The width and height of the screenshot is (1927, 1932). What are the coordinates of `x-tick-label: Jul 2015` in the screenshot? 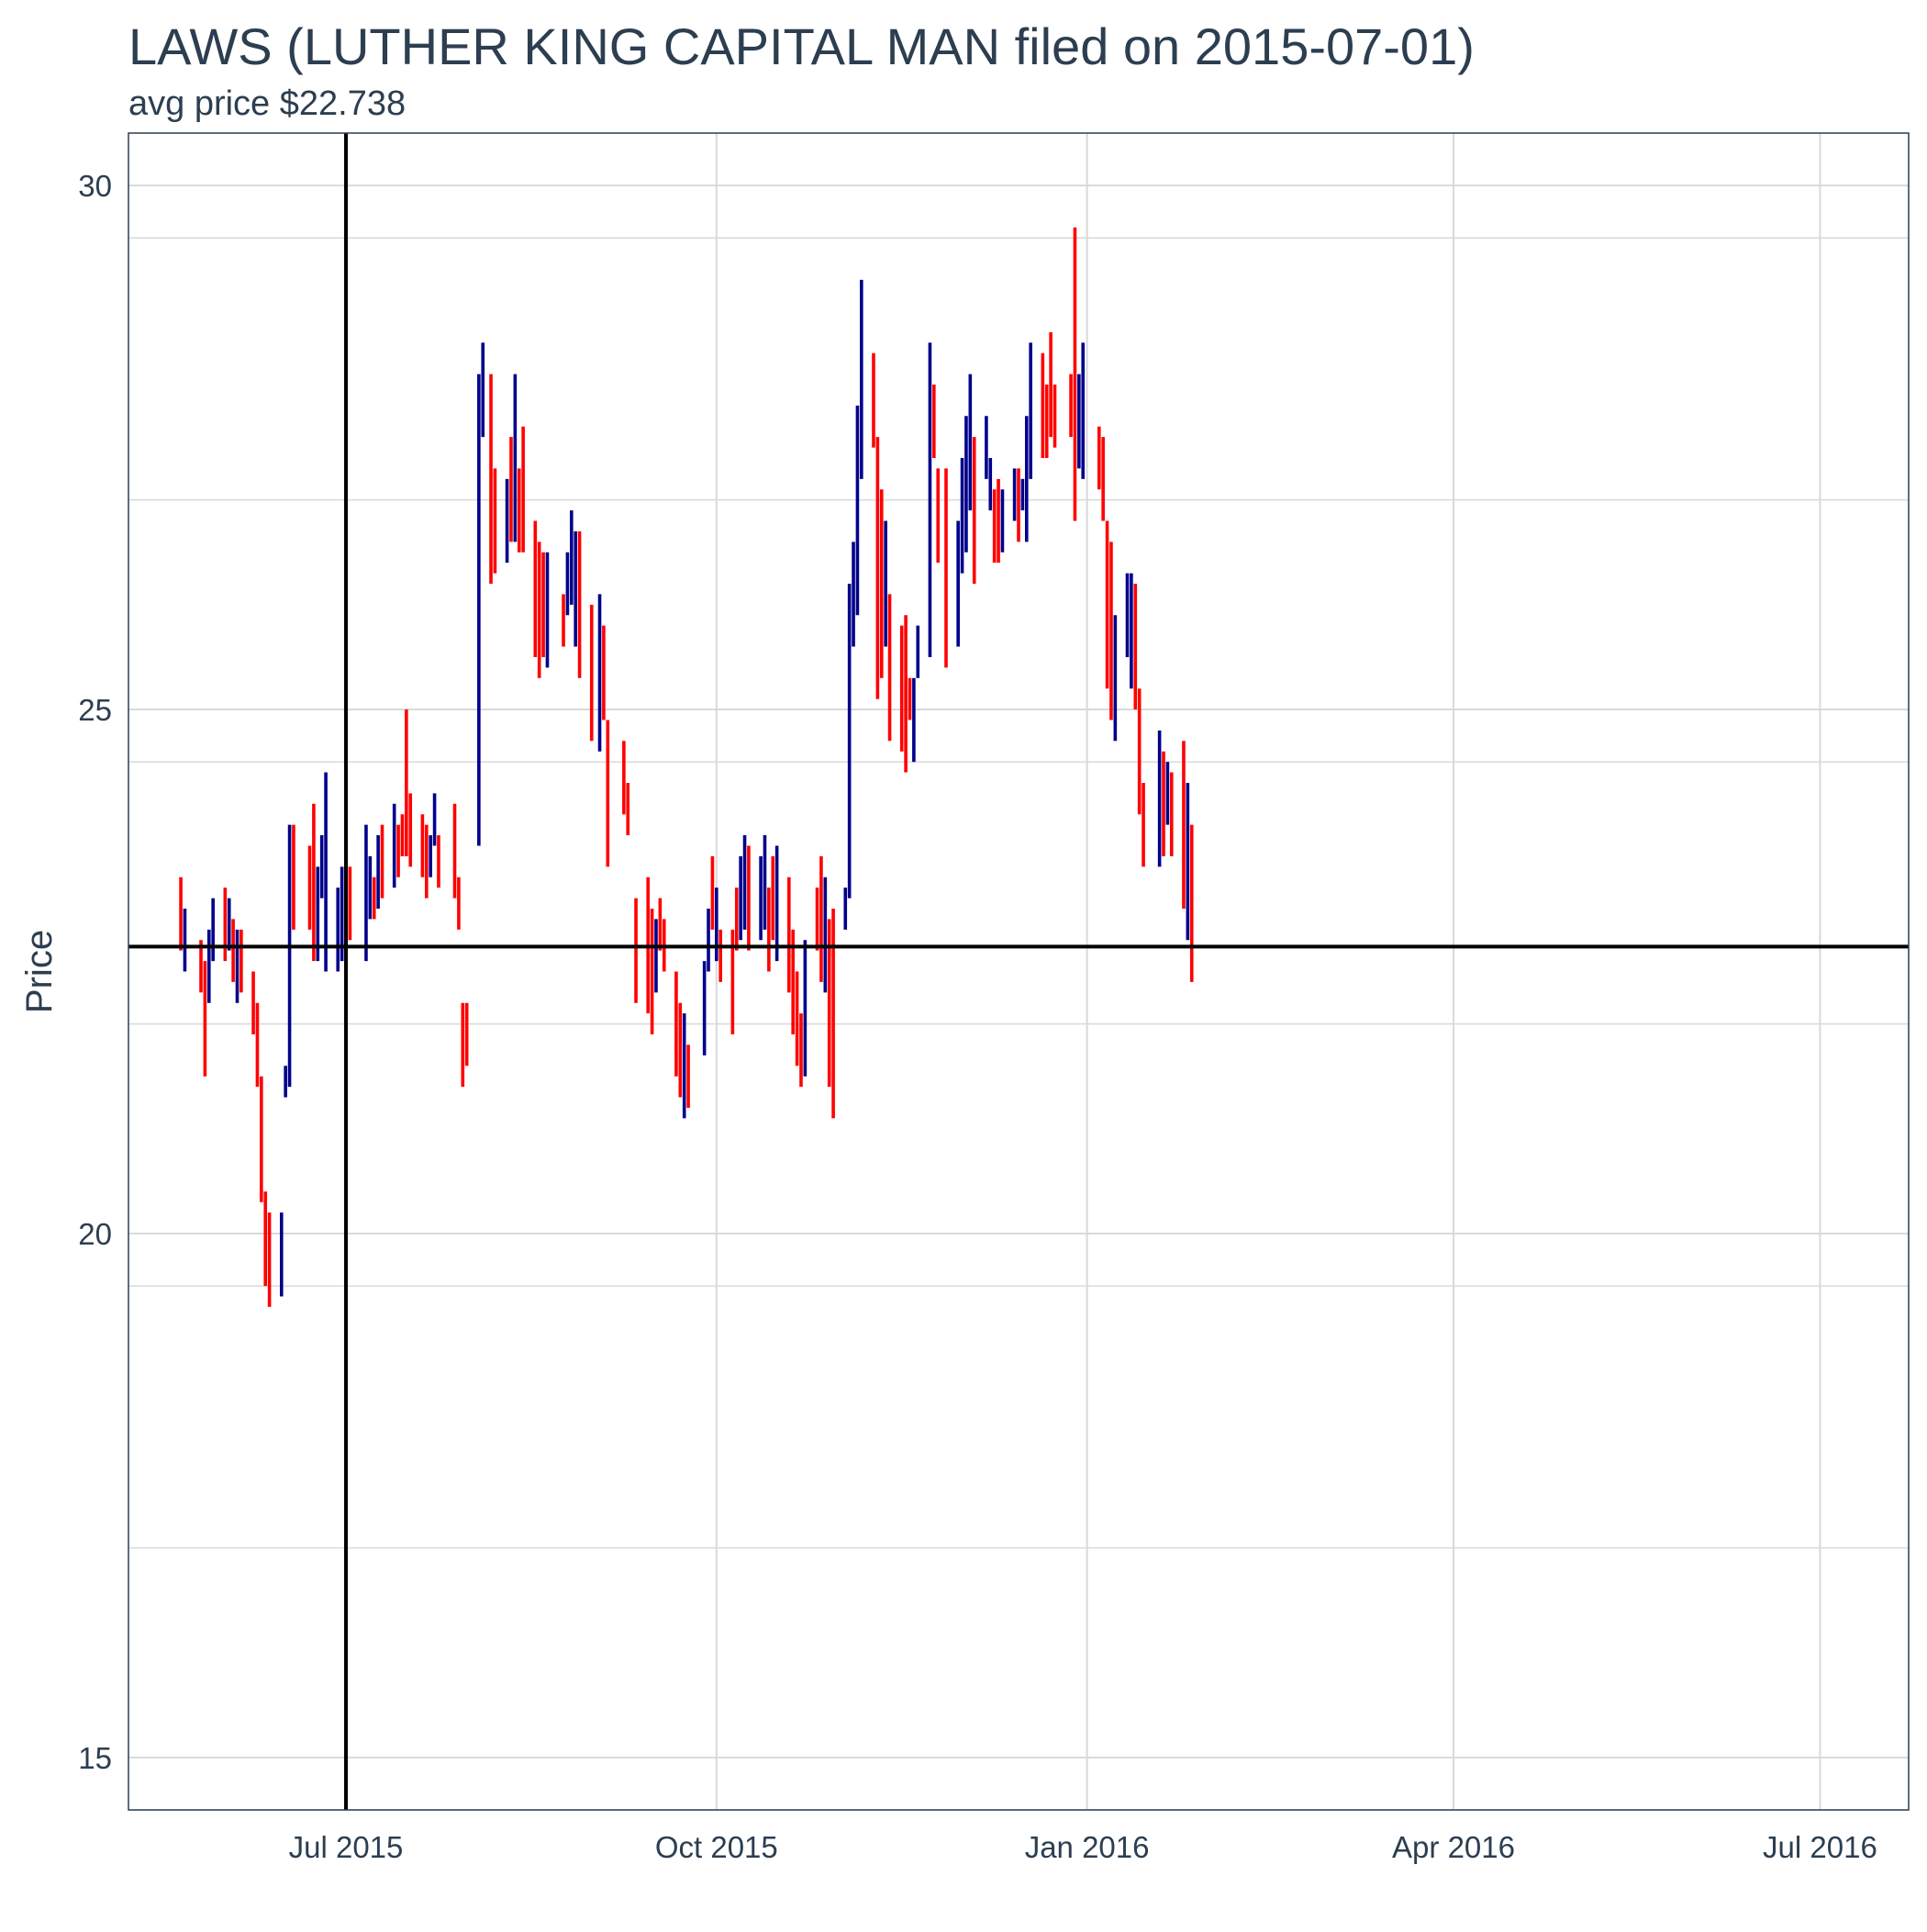 It's located at (346, 1847).